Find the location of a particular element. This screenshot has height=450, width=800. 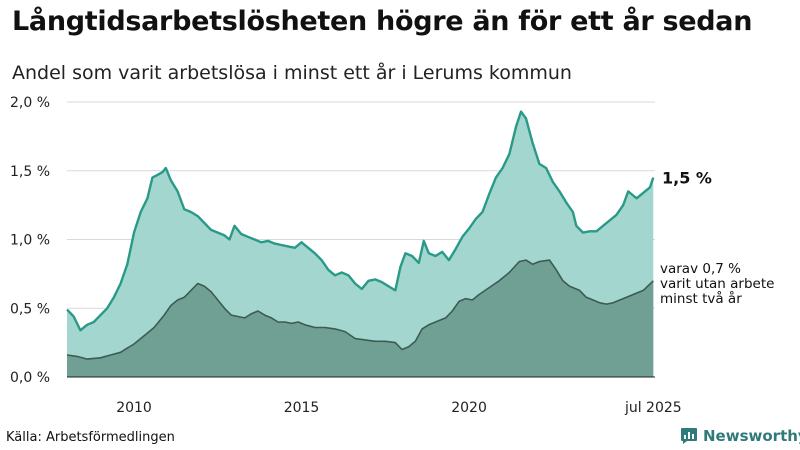

y-tick-label: 1,0 % is located at coordinates (30, 241).